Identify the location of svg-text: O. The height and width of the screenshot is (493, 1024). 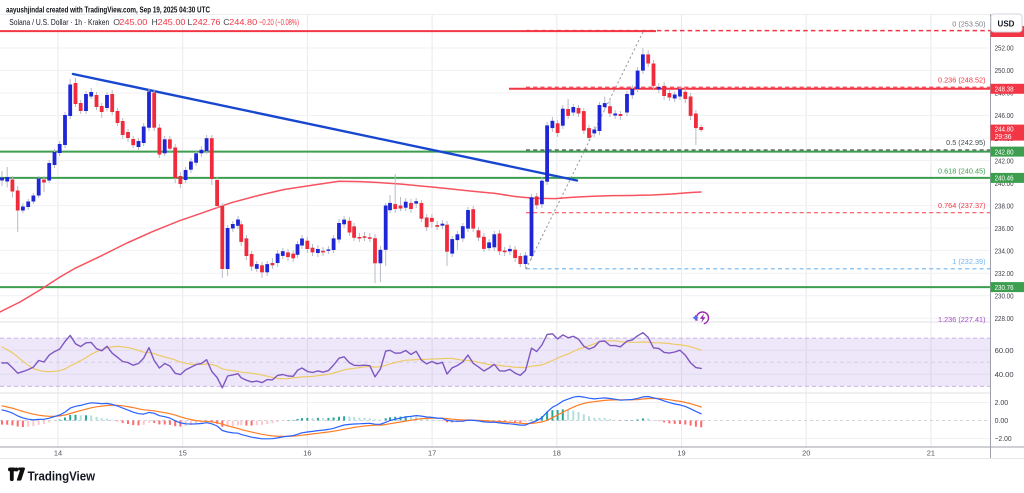
(116, 22).